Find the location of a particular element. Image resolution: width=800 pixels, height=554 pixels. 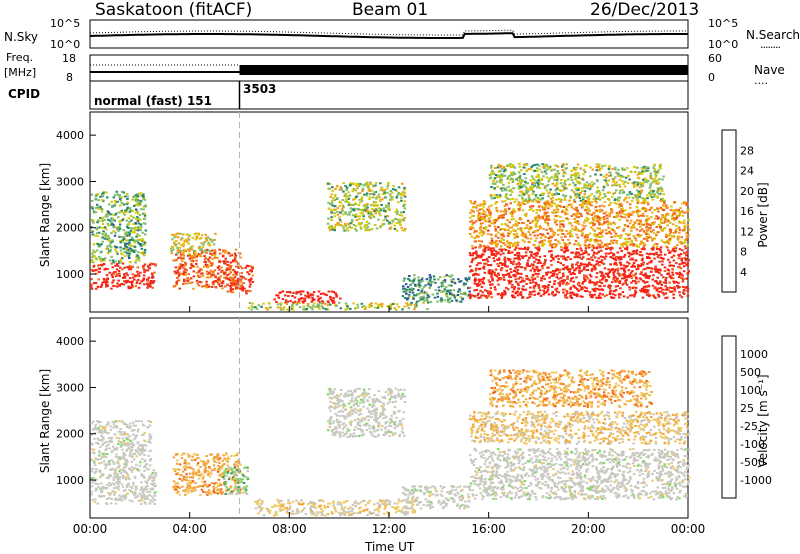

cpid-panel-frame is located at coordinates (389, 95).